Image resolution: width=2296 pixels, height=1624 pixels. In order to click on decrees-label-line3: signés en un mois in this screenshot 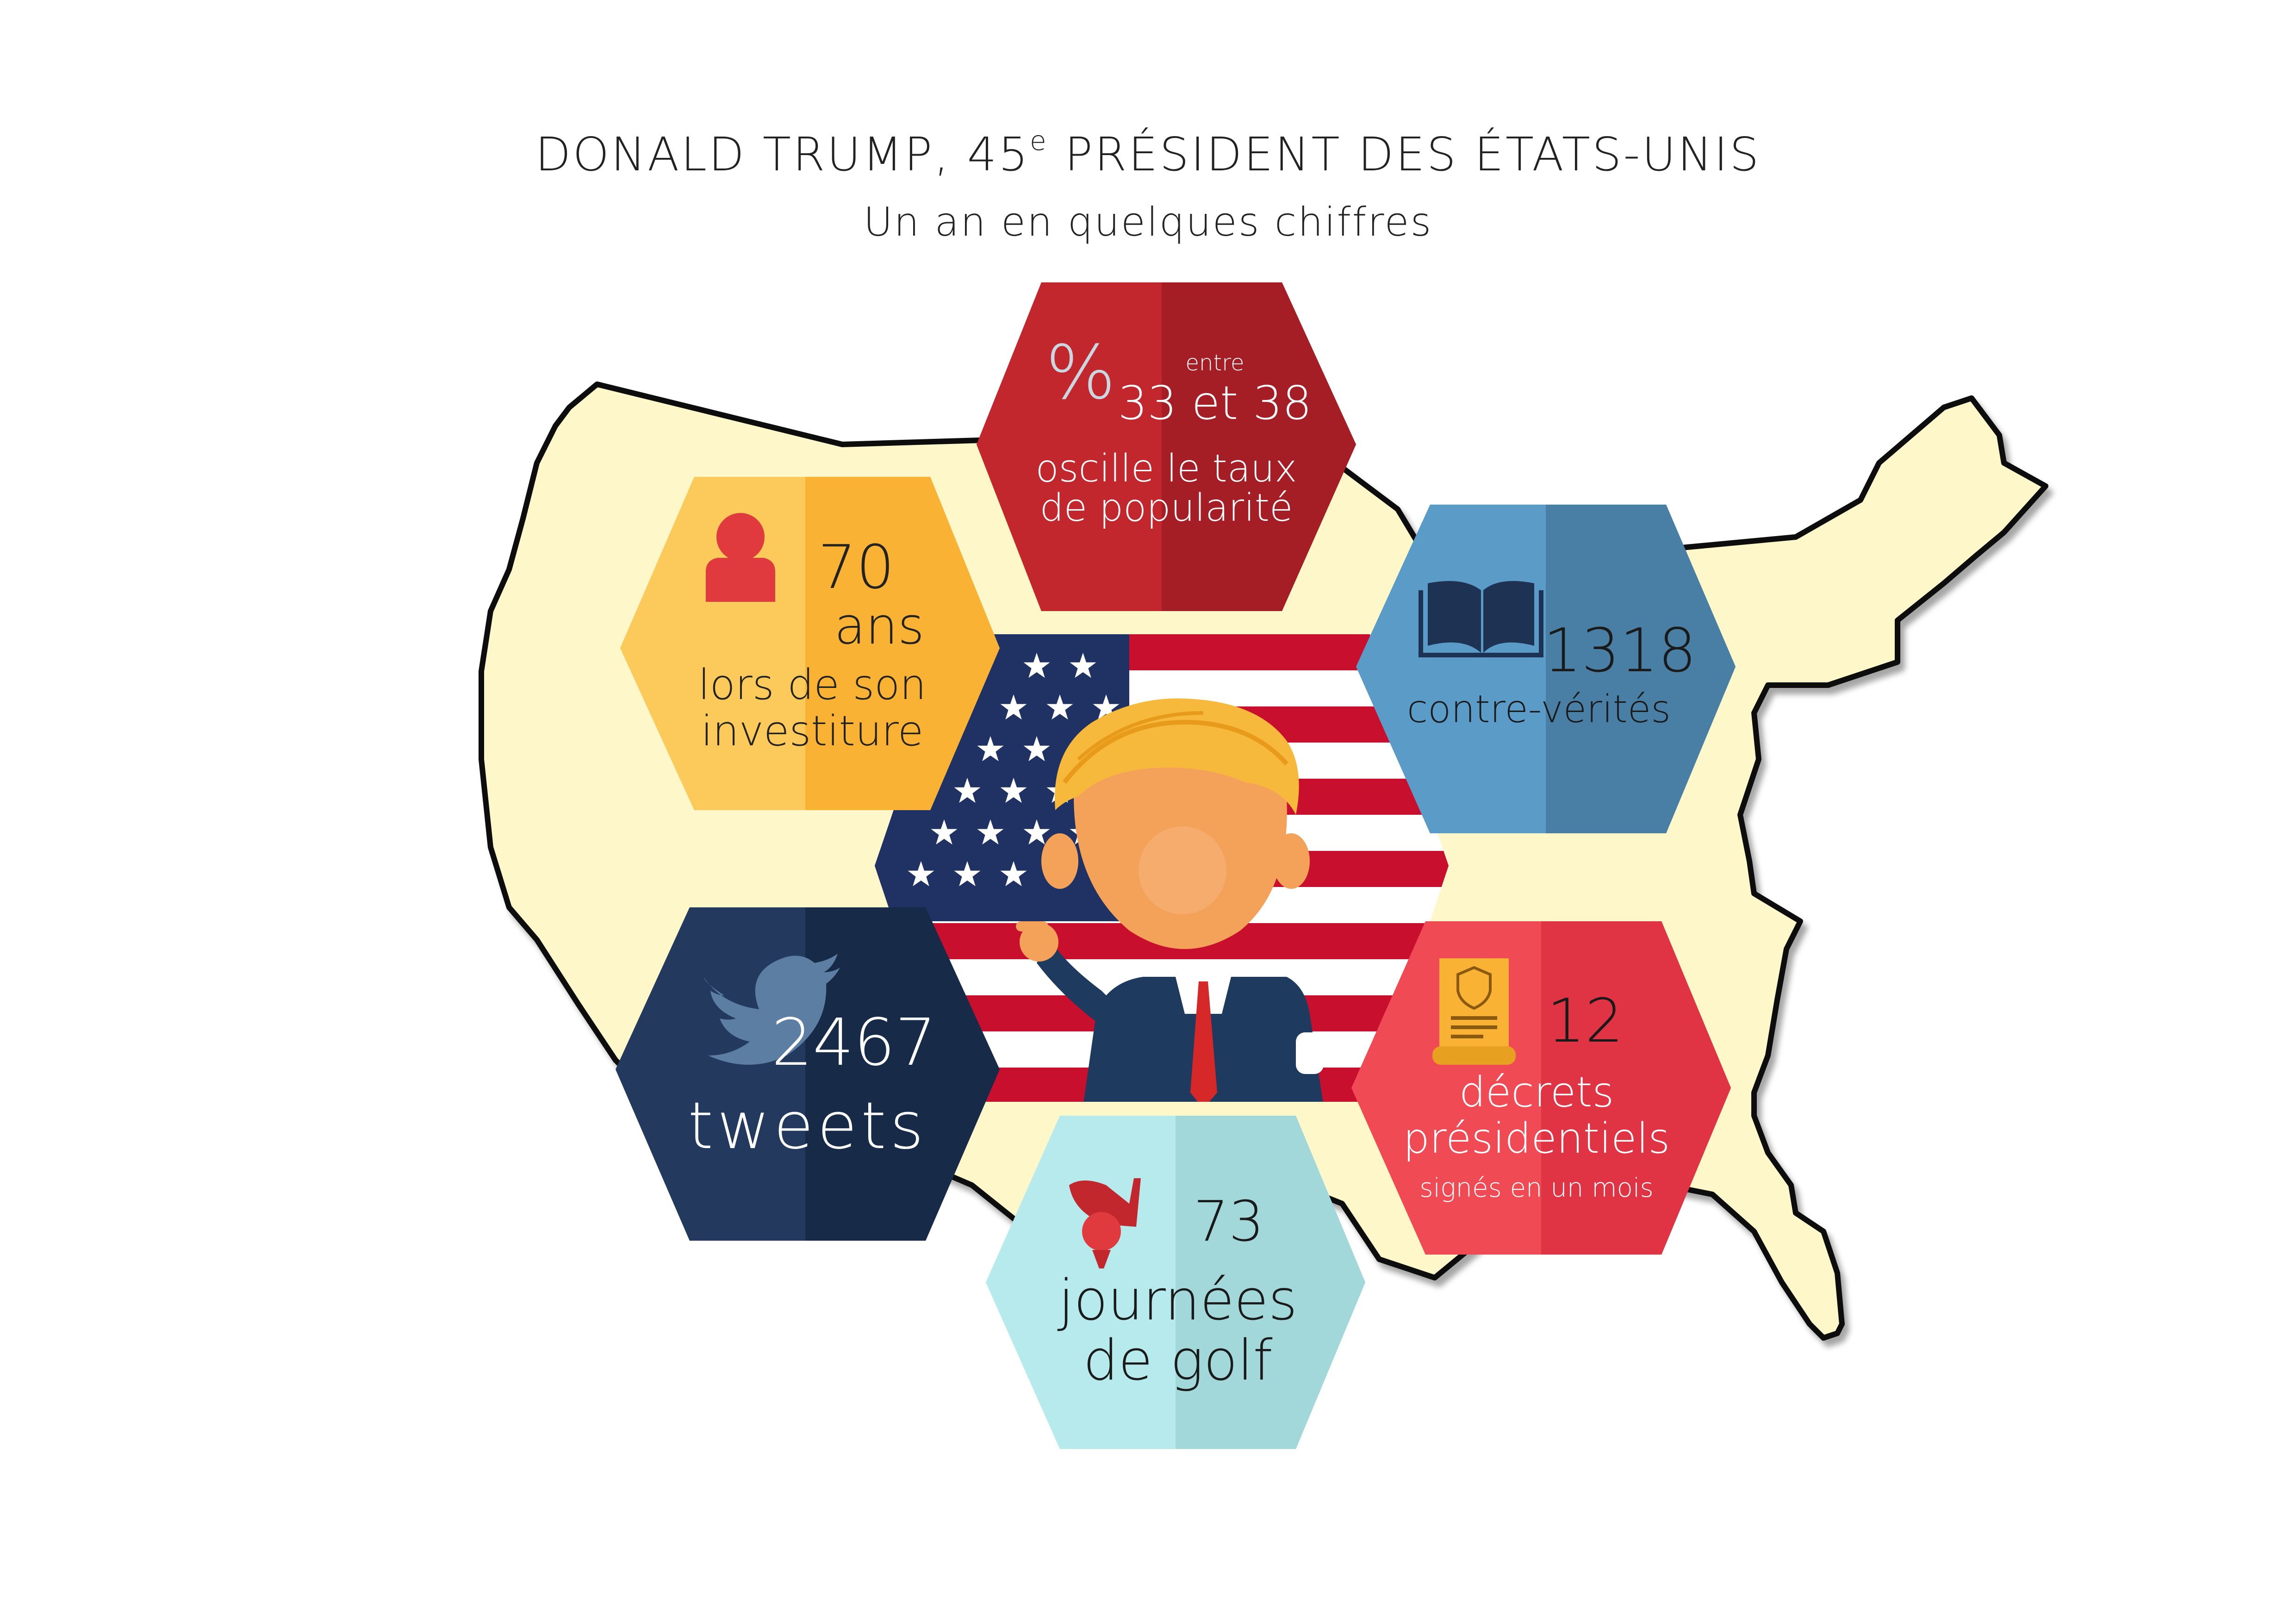, I will do `click(1536, 1188)`.